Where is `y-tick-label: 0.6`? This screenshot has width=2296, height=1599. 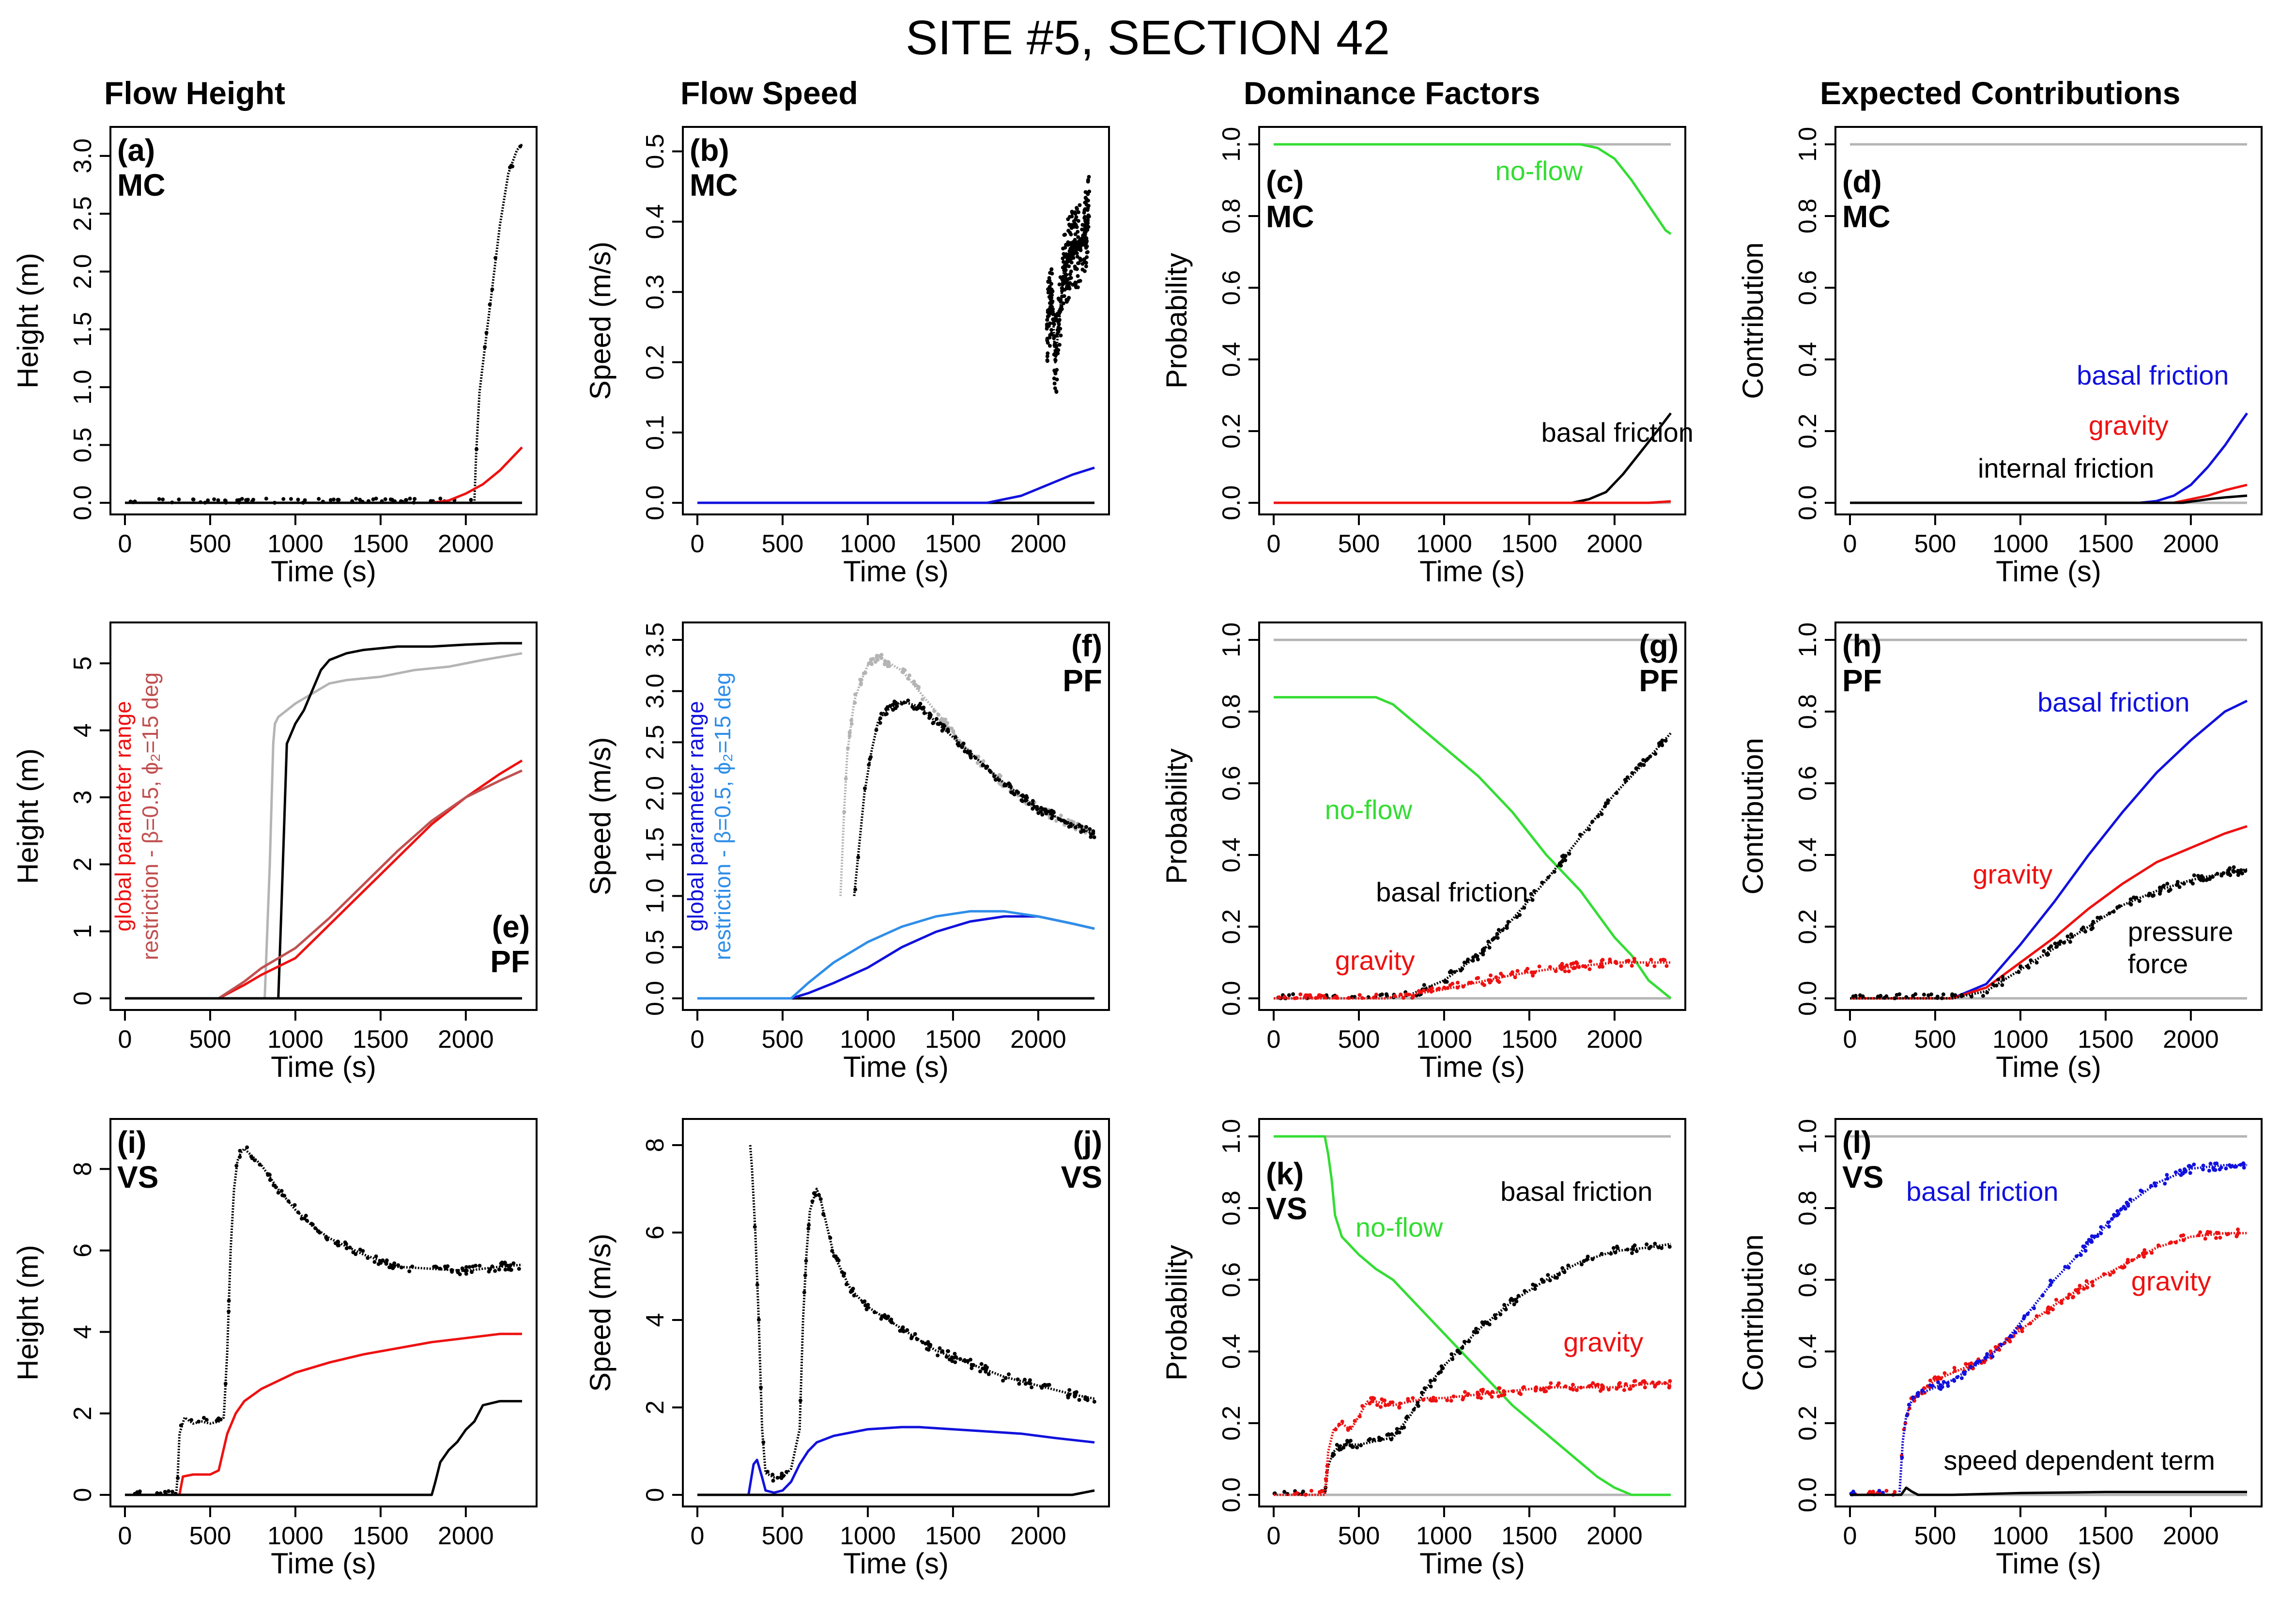
y-tick-label: 0.6 is located at coordinates (1232, 1279).